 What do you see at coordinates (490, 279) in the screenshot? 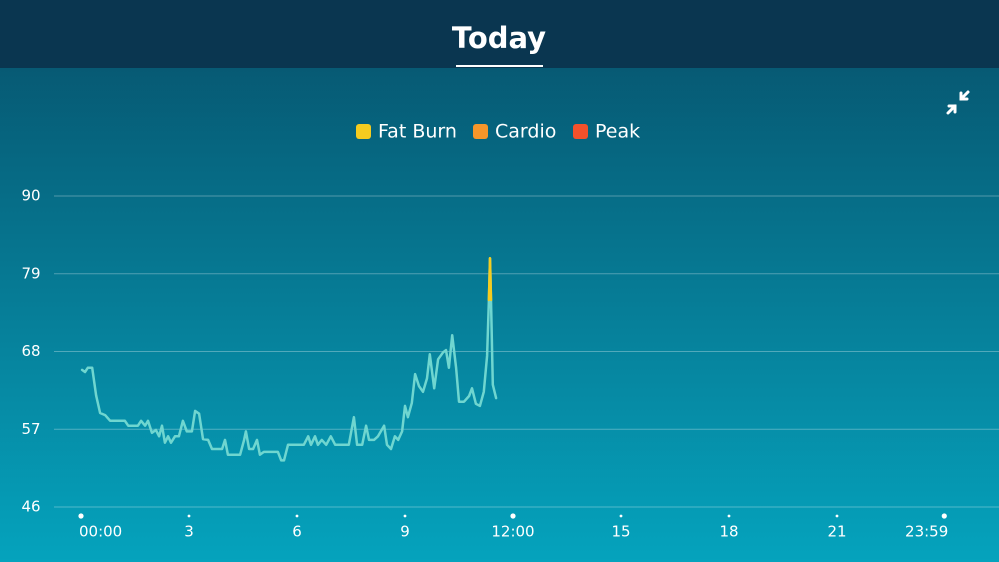
I see `heart-rate-line` at bounding box center [490, 279].